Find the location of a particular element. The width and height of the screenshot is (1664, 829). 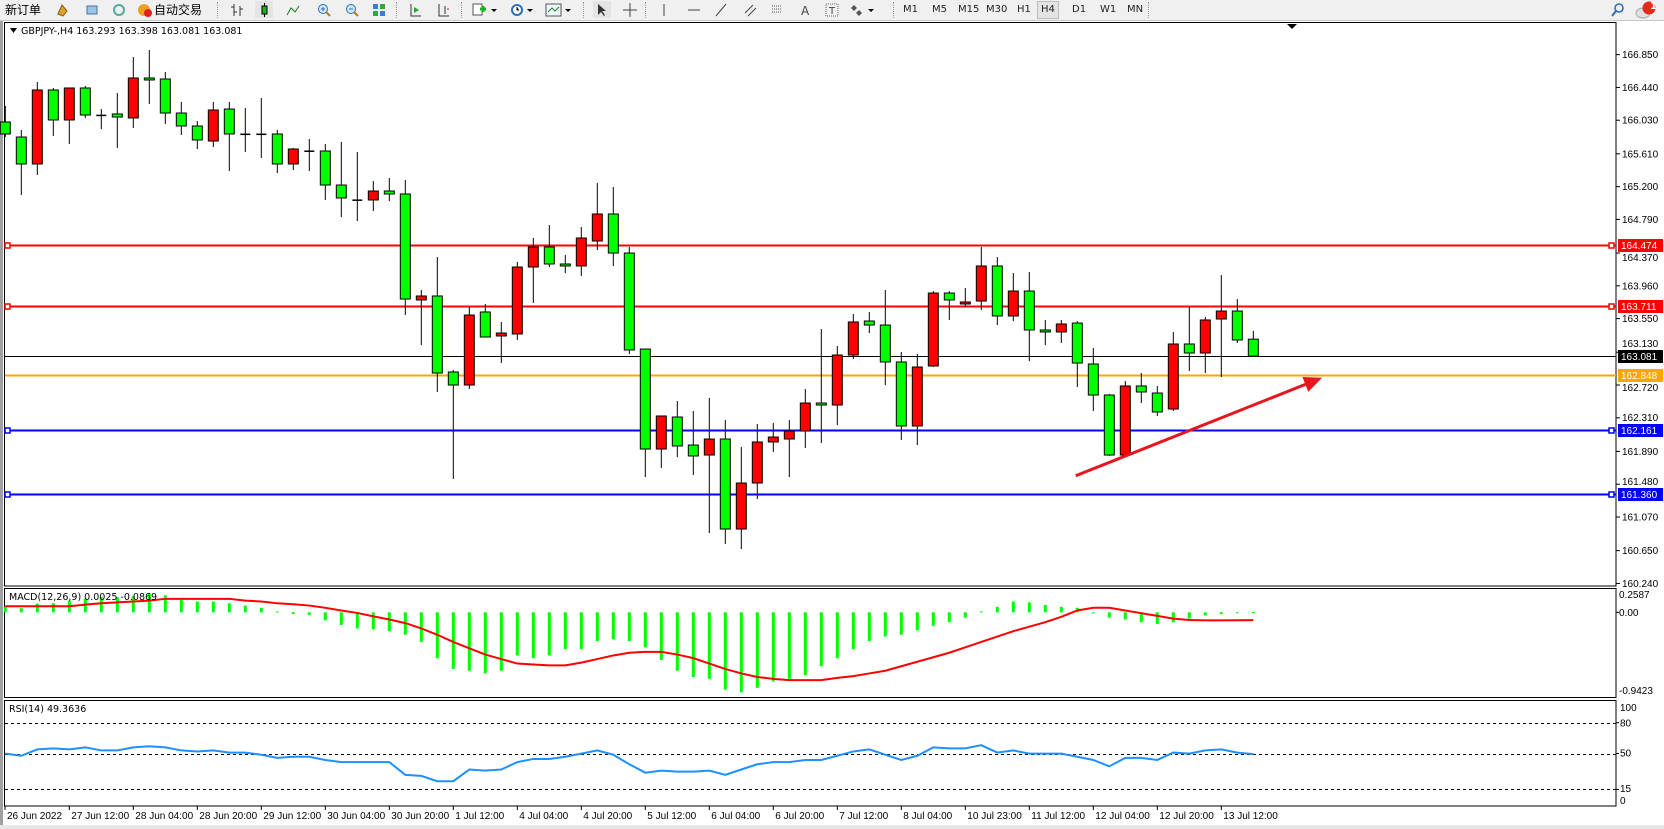

trend-arrow is located at coordinates (1199, 427).